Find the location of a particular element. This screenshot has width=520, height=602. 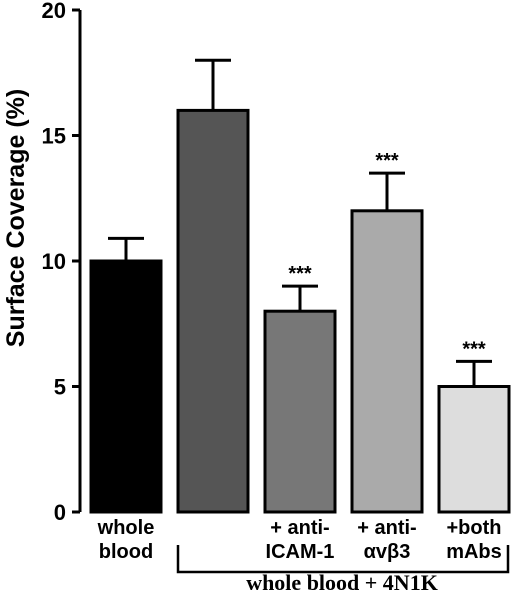

y-tick-label: 0 is located at coordinates (60, 512).